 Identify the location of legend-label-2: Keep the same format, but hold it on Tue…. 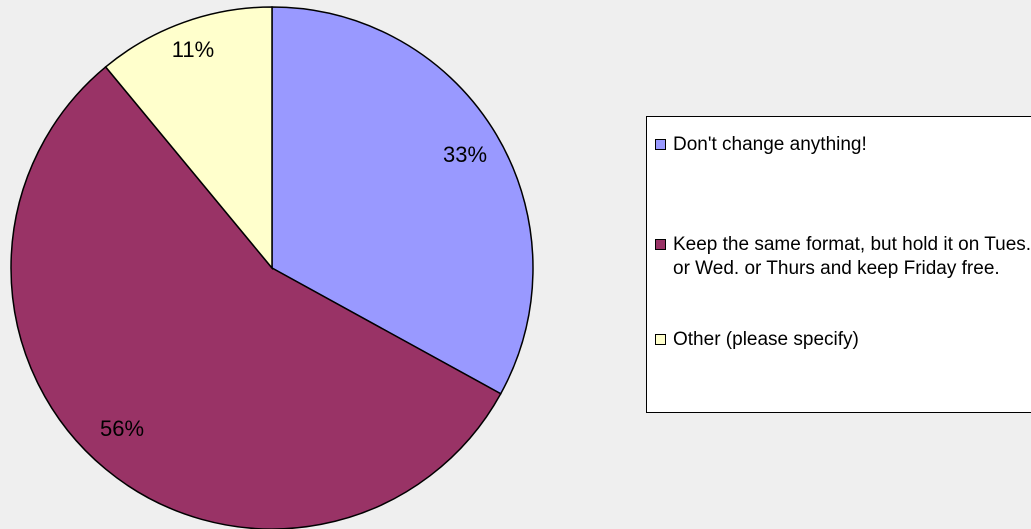
(852, 256).